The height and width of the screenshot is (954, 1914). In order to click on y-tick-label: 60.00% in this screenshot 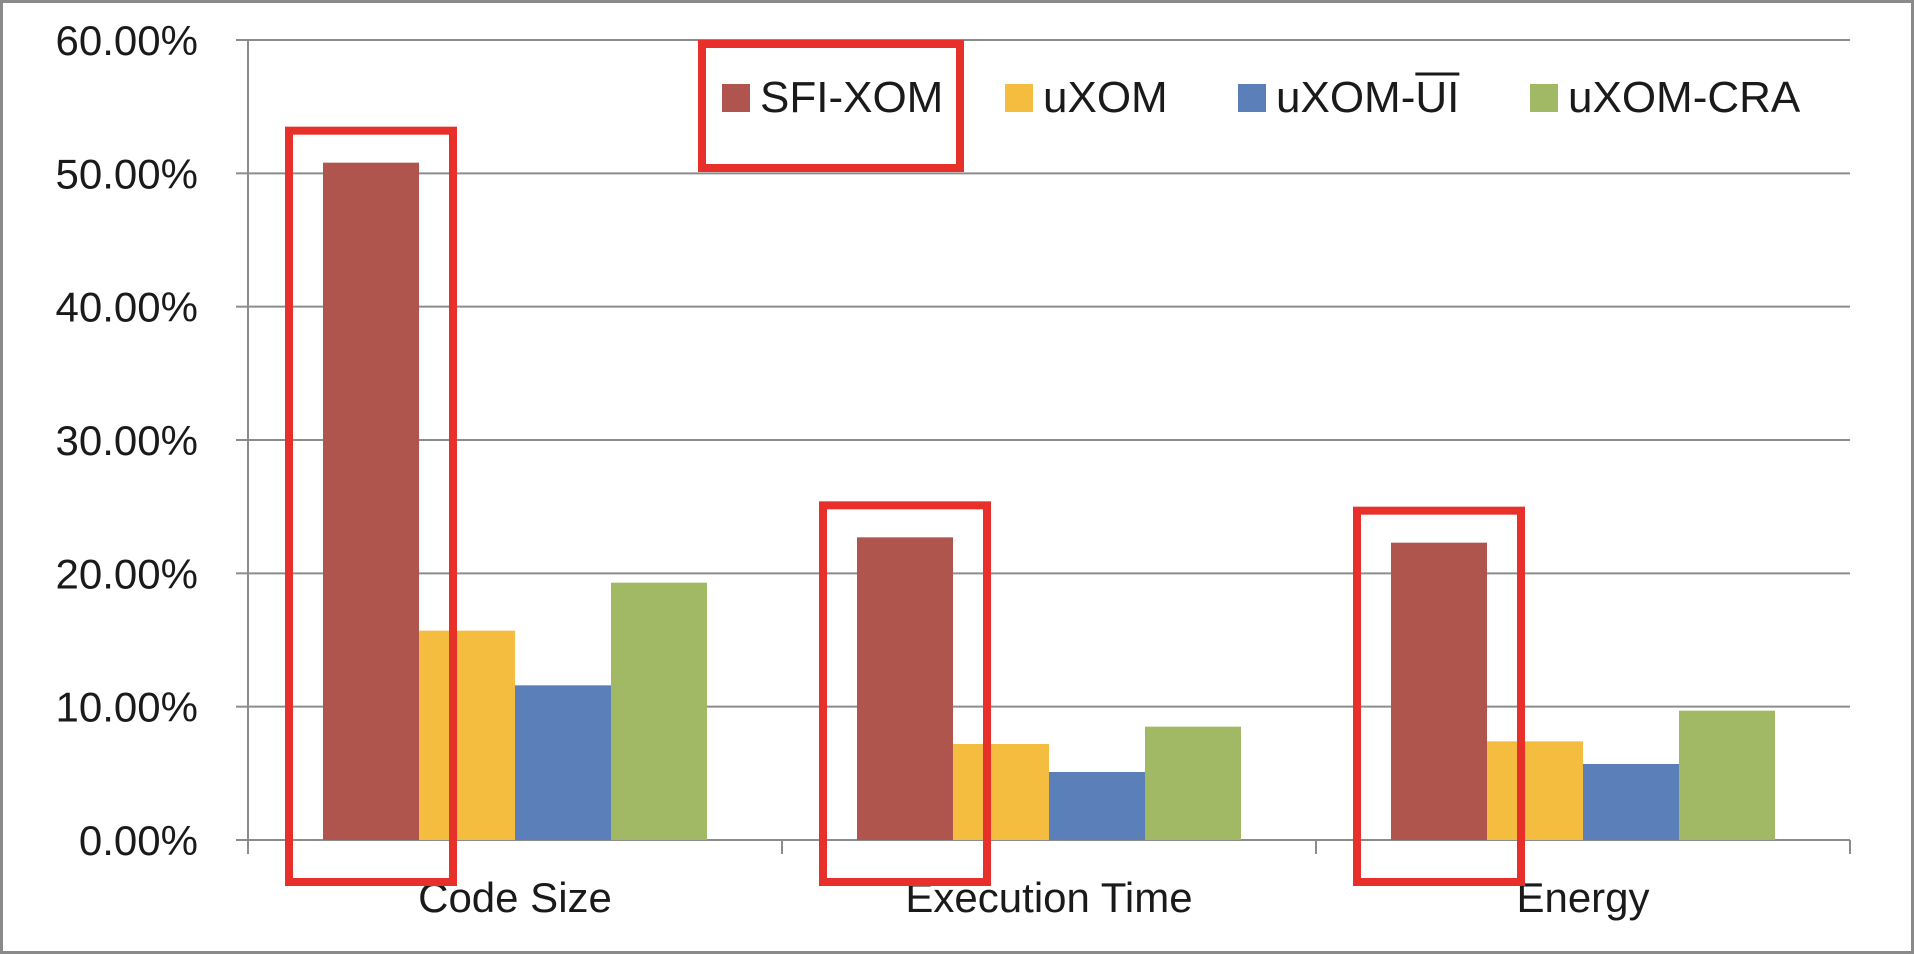, I will do `click(127, 40)`.